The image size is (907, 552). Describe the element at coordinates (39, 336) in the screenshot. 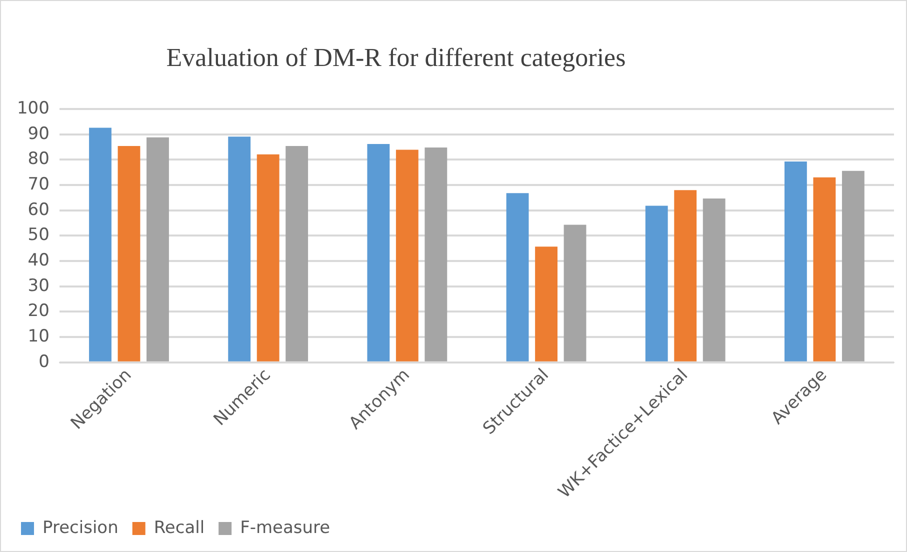

I see `y-tick-label: 10` at that location.